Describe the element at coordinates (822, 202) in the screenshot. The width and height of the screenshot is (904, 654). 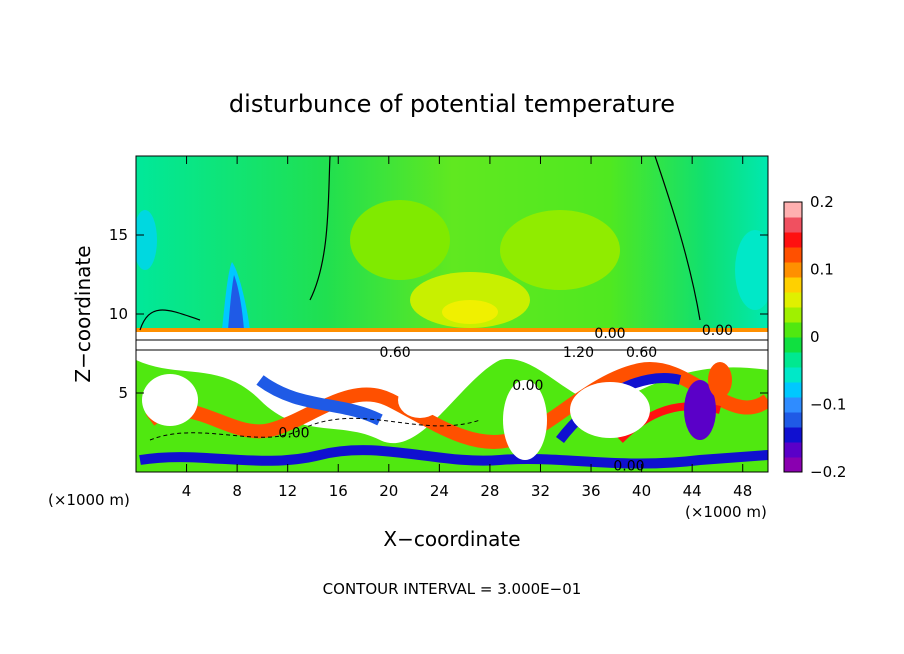
I see `colorbar-tick-label: 0.2` at that location.